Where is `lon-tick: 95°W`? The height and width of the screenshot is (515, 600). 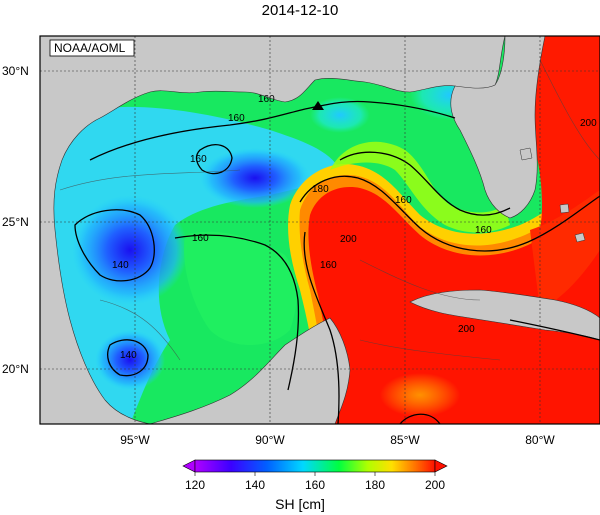 lon-tick: 95°W is located at coordinates (135, 440).